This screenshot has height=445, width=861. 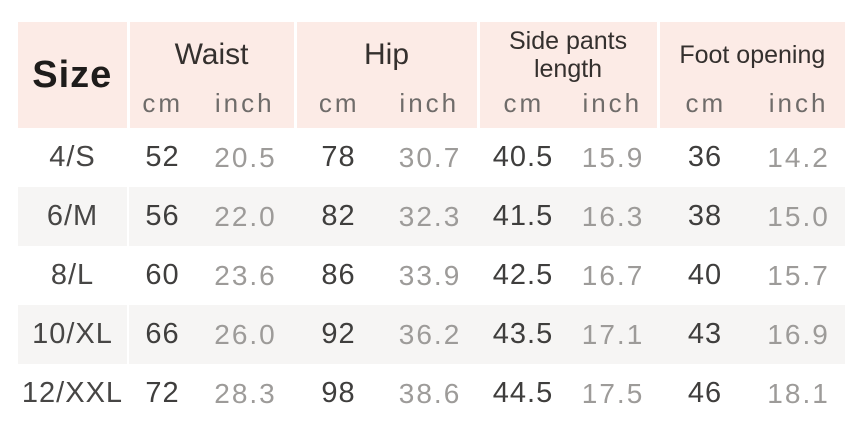 I want to click on table-row: 6/M 56 22.0 82 32.3 41.5 16.3 38 15.0, so click(x=432, y=216).